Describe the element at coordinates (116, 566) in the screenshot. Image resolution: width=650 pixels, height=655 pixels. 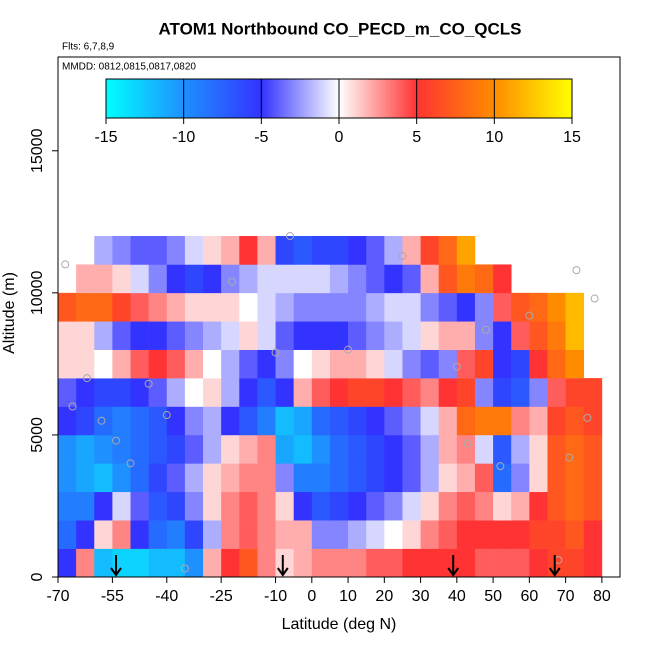
I see `flight-arrow` at that location.